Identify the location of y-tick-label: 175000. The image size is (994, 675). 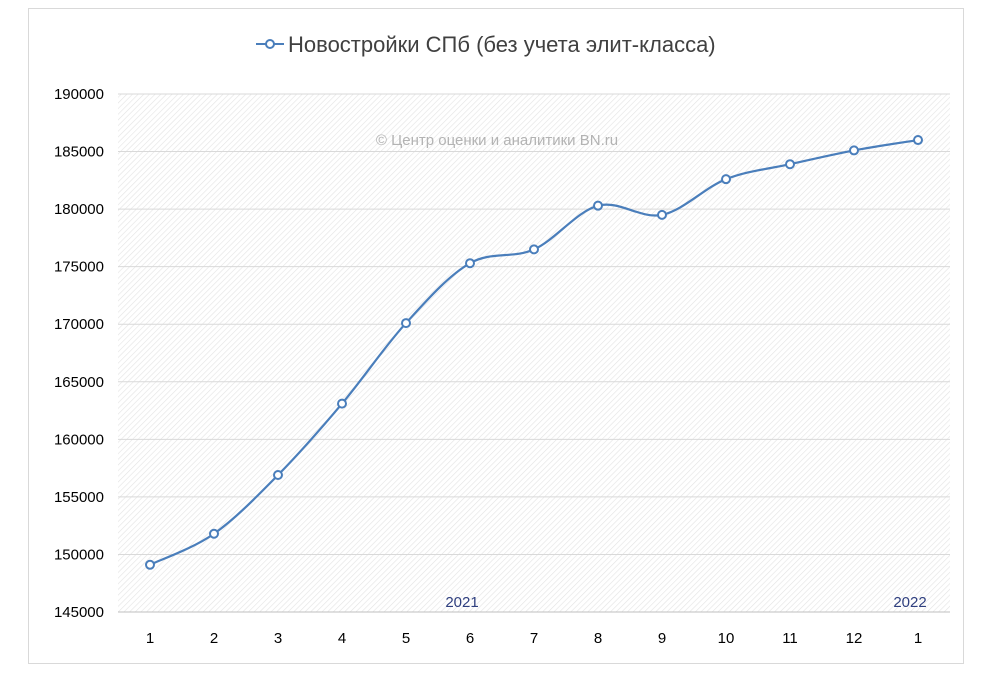
(79, 267).